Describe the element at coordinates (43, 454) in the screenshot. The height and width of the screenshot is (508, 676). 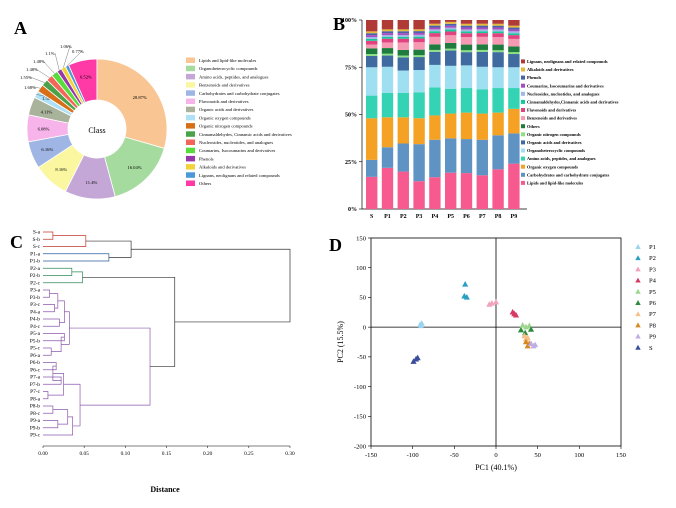
I see `x-tick-label: 0.00` at that location.